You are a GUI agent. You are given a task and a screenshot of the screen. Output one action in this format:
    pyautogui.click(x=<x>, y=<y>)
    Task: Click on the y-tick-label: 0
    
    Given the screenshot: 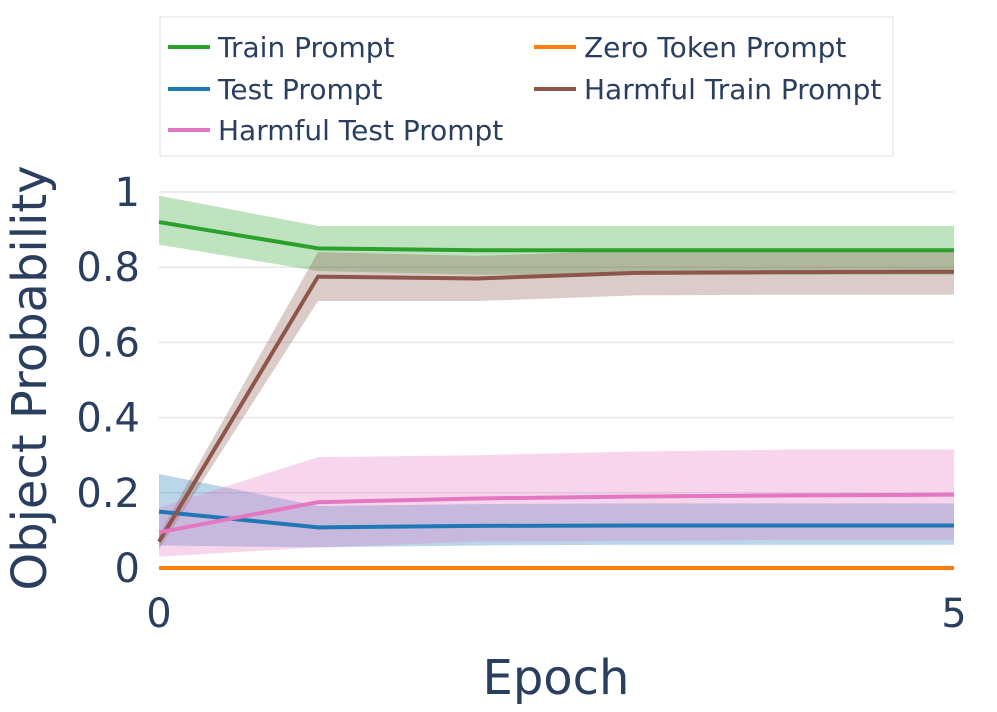 What is the action you would take?
    pyautogui.click(x=127, y=569)
    